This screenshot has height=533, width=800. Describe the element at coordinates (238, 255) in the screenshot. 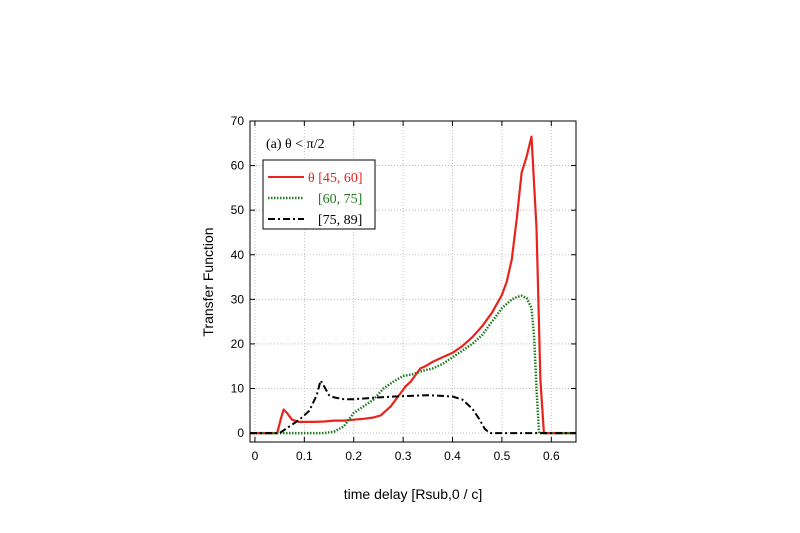

I see `y-tick-label: 40` at that location.